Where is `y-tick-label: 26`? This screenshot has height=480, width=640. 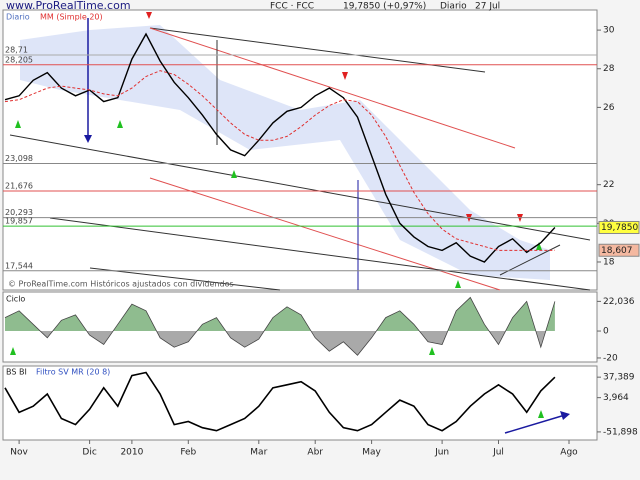 y-tick-label: 26 is located at coordinates (609, 108).